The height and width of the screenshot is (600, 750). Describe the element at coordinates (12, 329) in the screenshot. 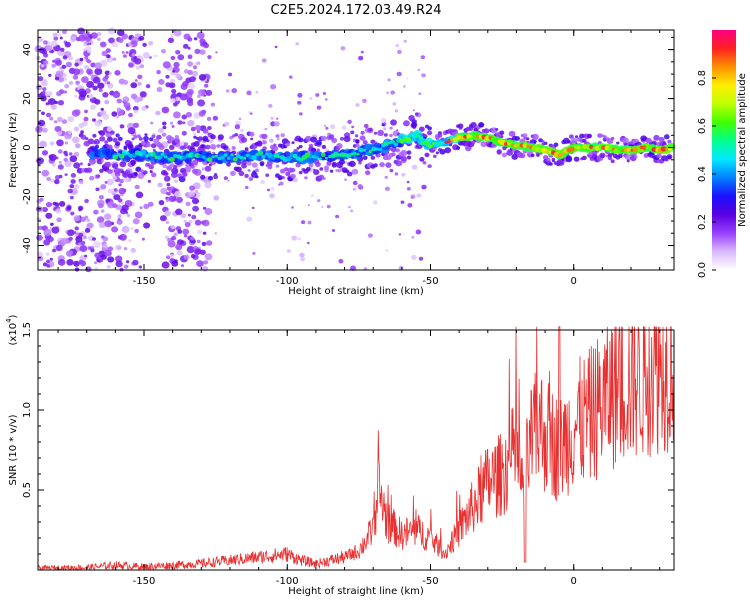

I see `svg-text: (x104)` at that location.